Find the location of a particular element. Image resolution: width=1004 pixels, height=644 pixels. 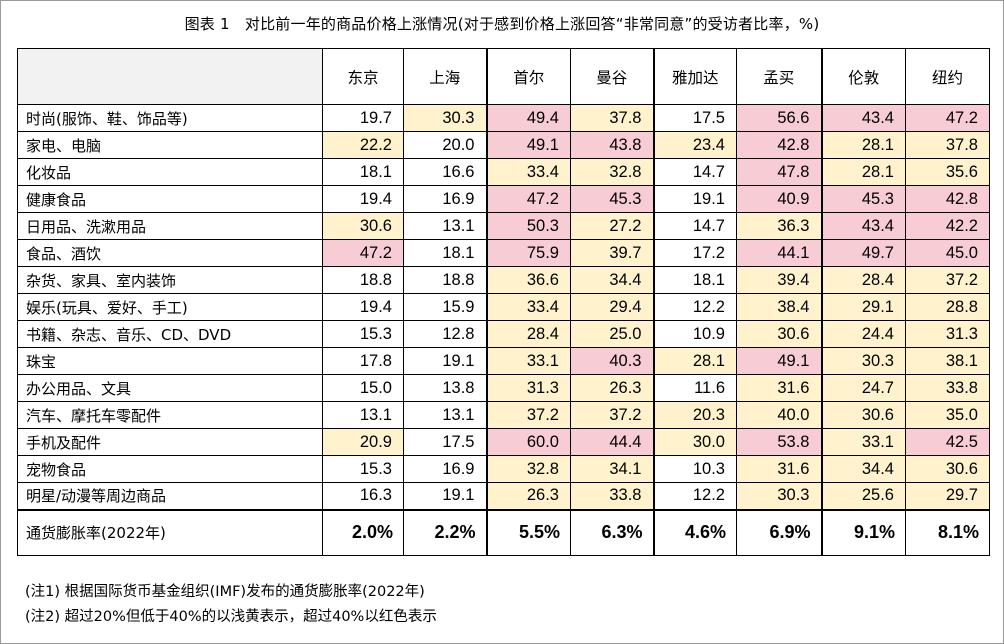

table-row: 日用品、洗漱用品 30.6 13.1 50.3 27.2 14.7 36.3 43.4 42.2 is located at coordinates (503, 226).